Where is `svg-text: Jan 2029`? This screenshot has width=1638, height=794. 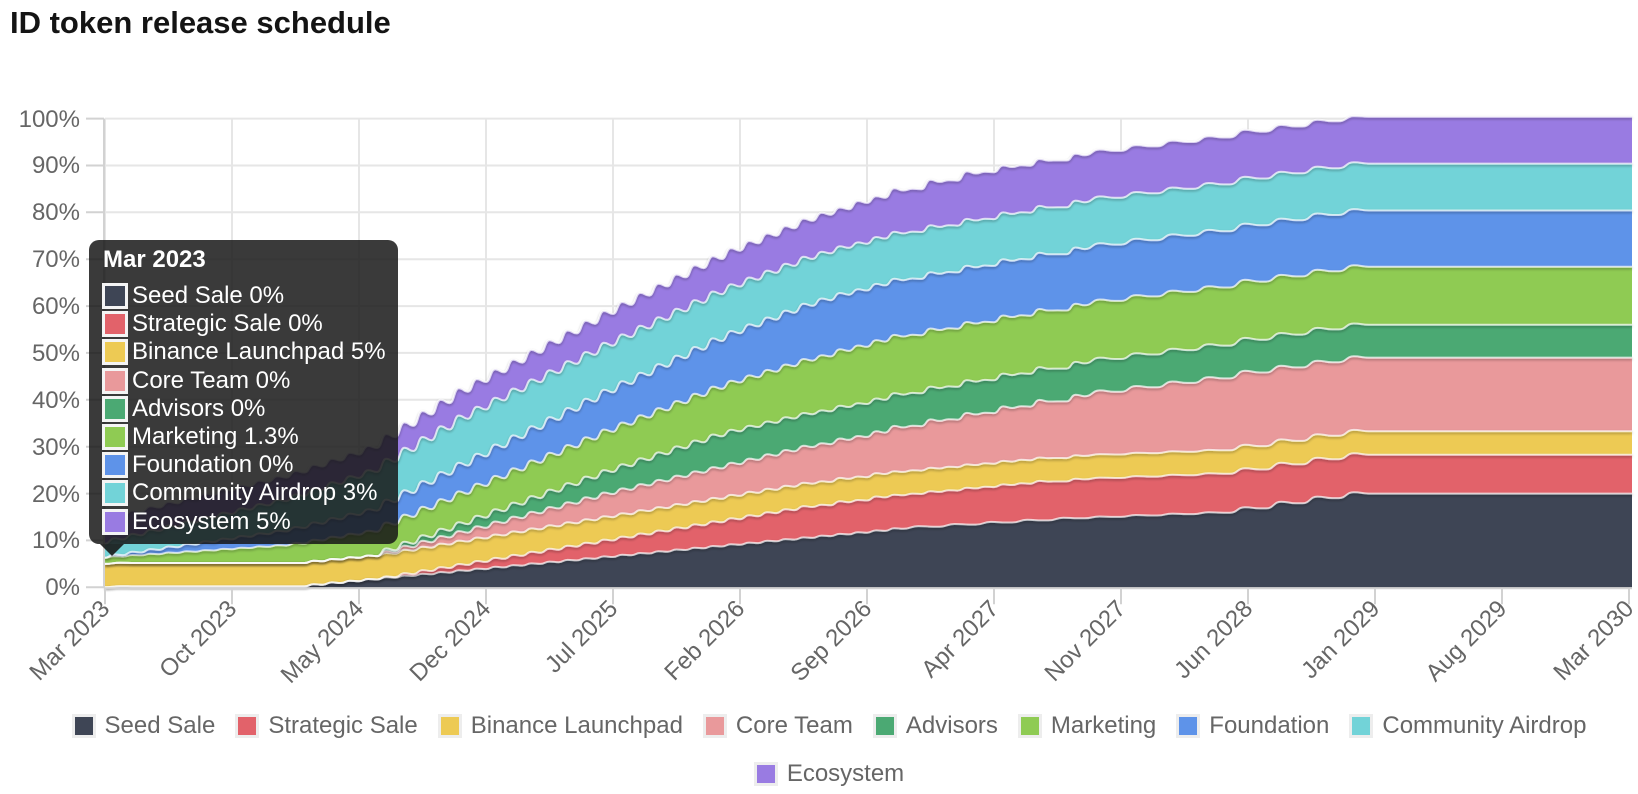
svg-text: Jan 2029 is located at coordinates (1340, 639).